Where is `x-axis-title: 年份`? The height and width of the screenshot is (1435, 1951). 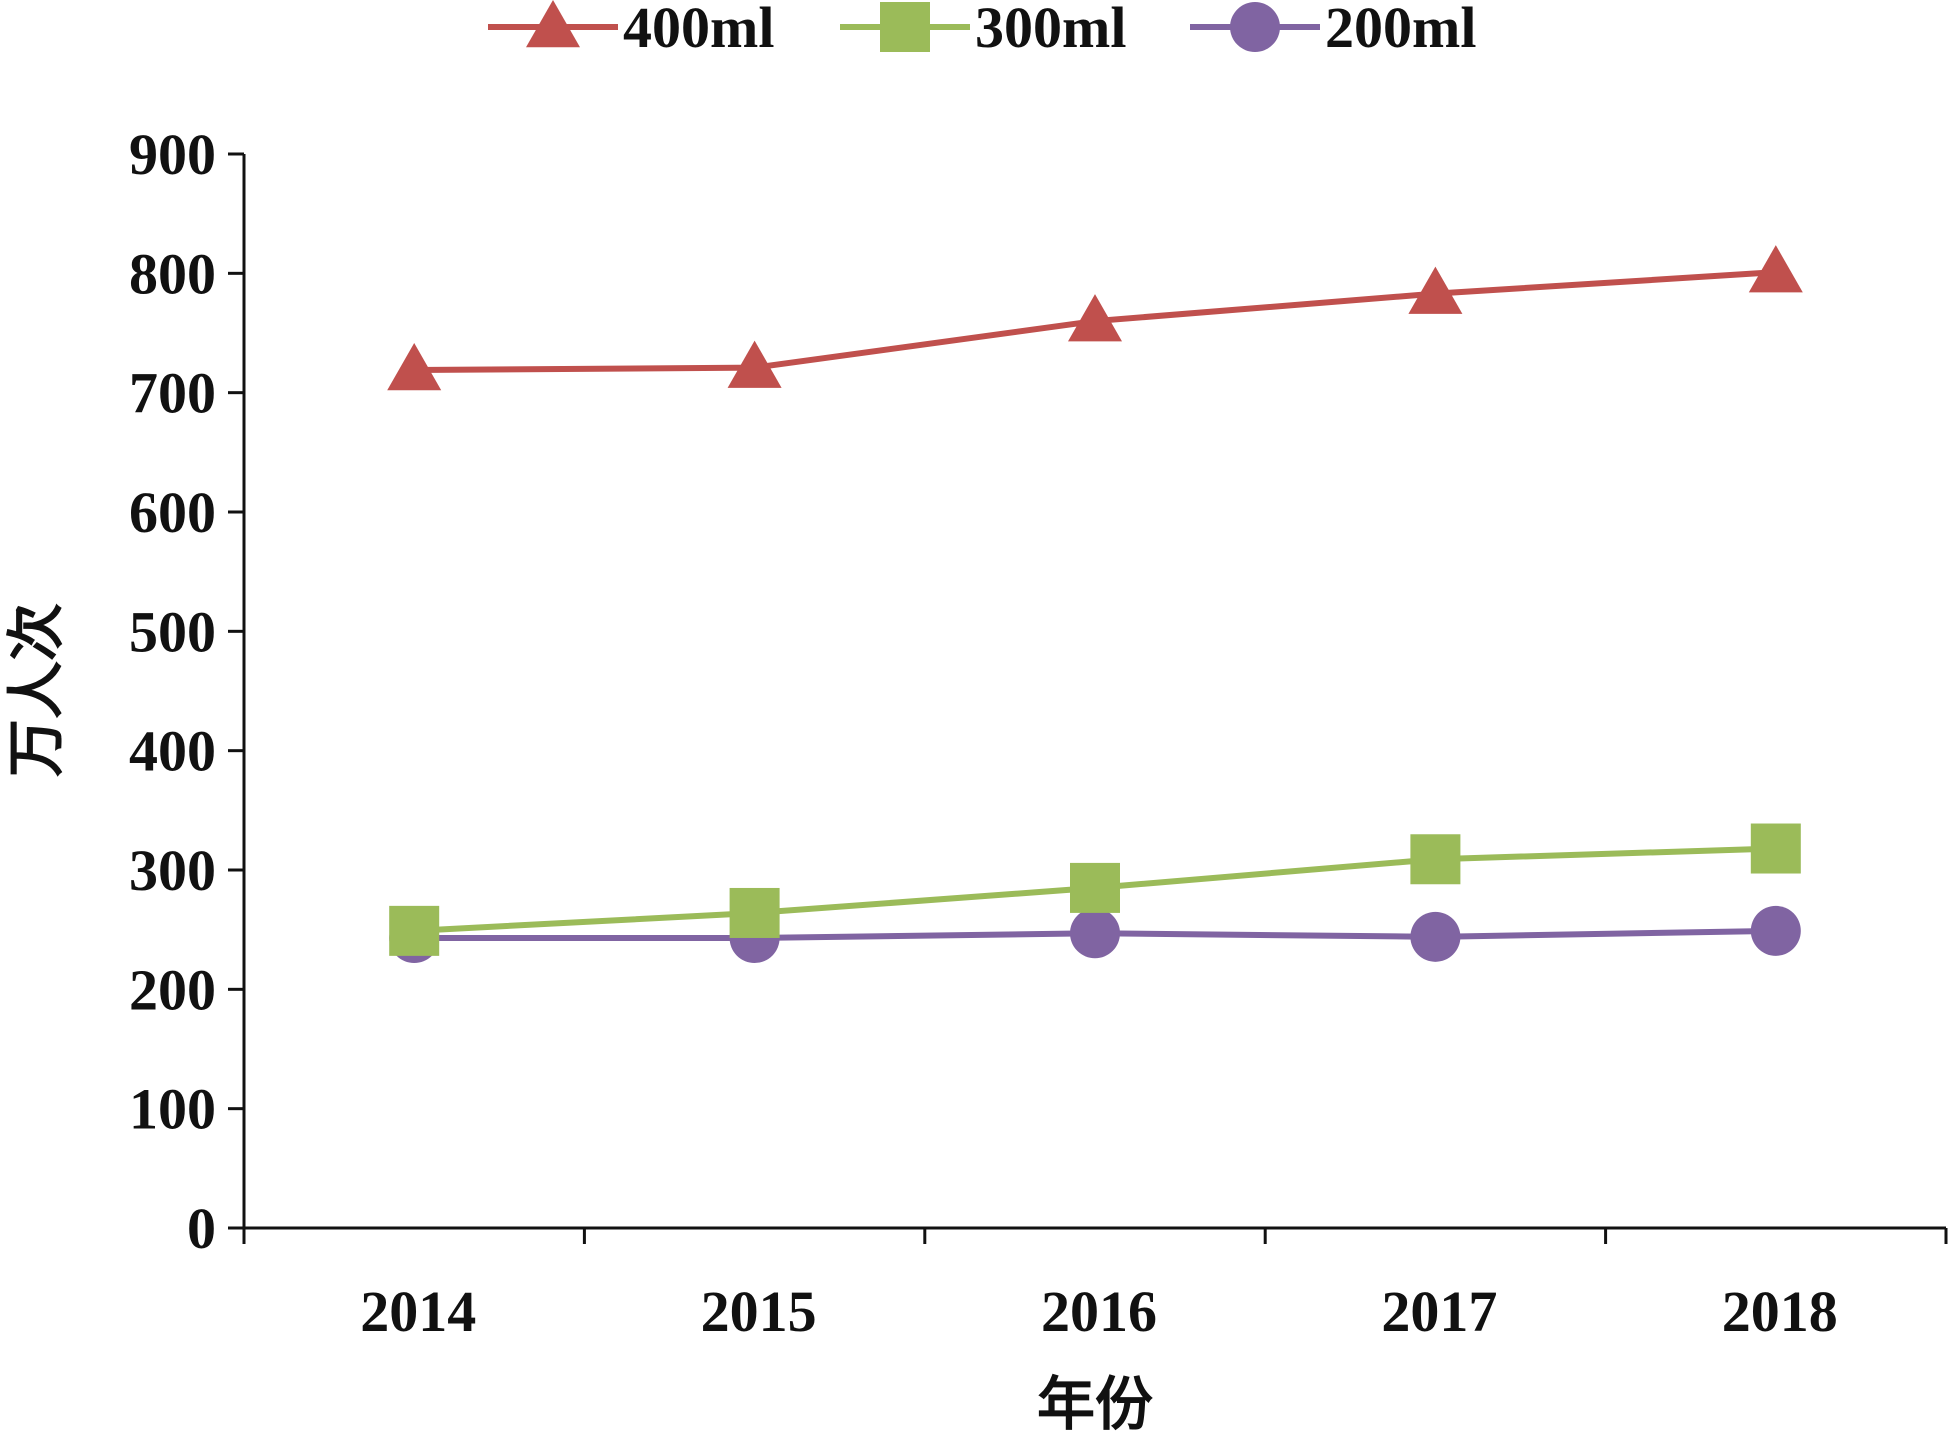 x-axis-title: 年份 is located at coordinates (1095, 1403).